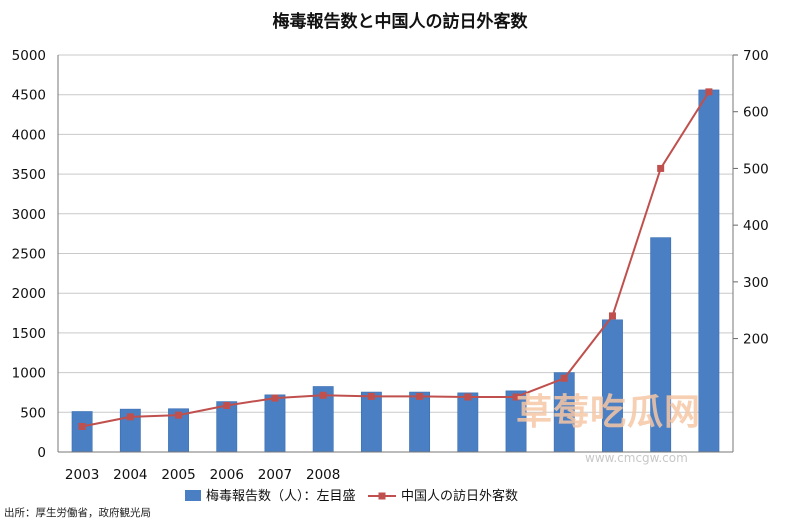 This screenshot has width=800, height=523. Describe the element at coordinates (41, 453) in the screenshot. I see `y-left-tick-label: 0` at that location.